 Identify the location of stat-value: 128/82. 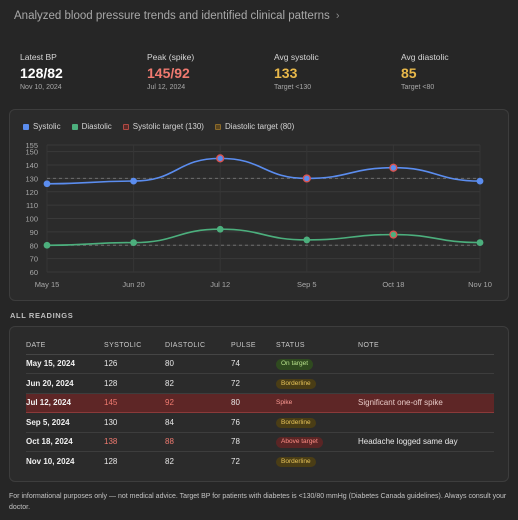
(41, 73).